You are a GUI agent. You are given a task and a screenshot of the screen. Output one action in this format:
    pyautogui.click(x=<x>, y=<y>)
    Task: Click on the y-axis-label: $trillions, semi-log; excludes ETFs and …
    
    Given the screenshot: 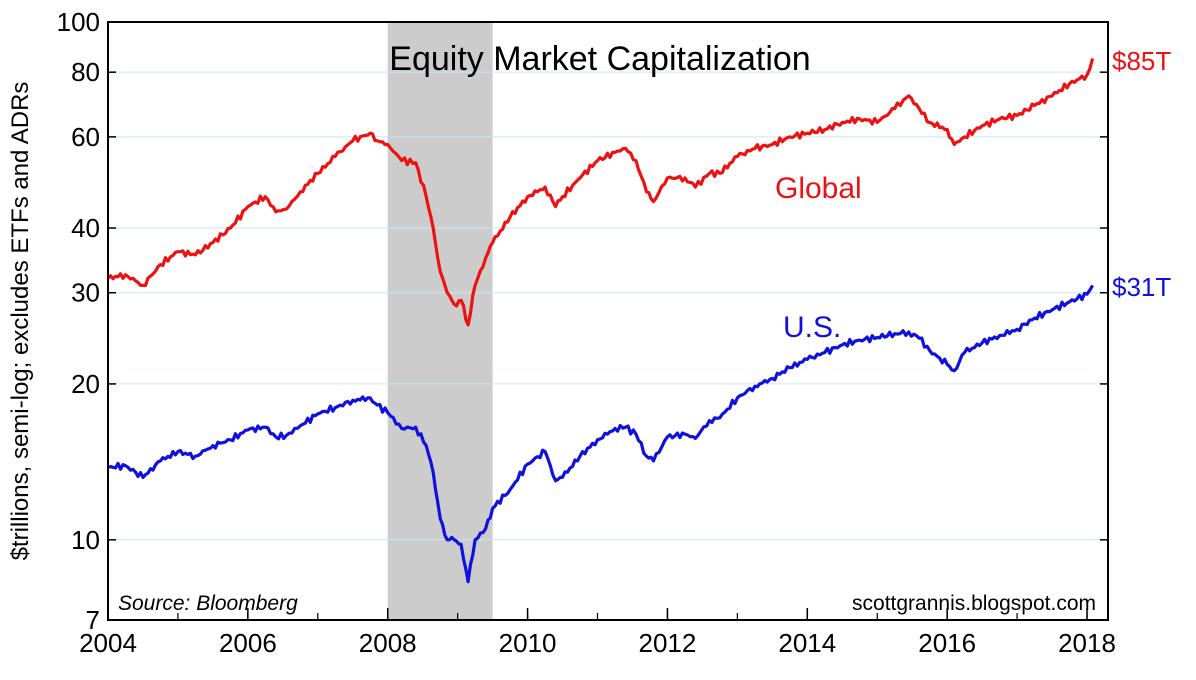 What is the action you would take?
    pyautogui.click(x=20, y=321)
    